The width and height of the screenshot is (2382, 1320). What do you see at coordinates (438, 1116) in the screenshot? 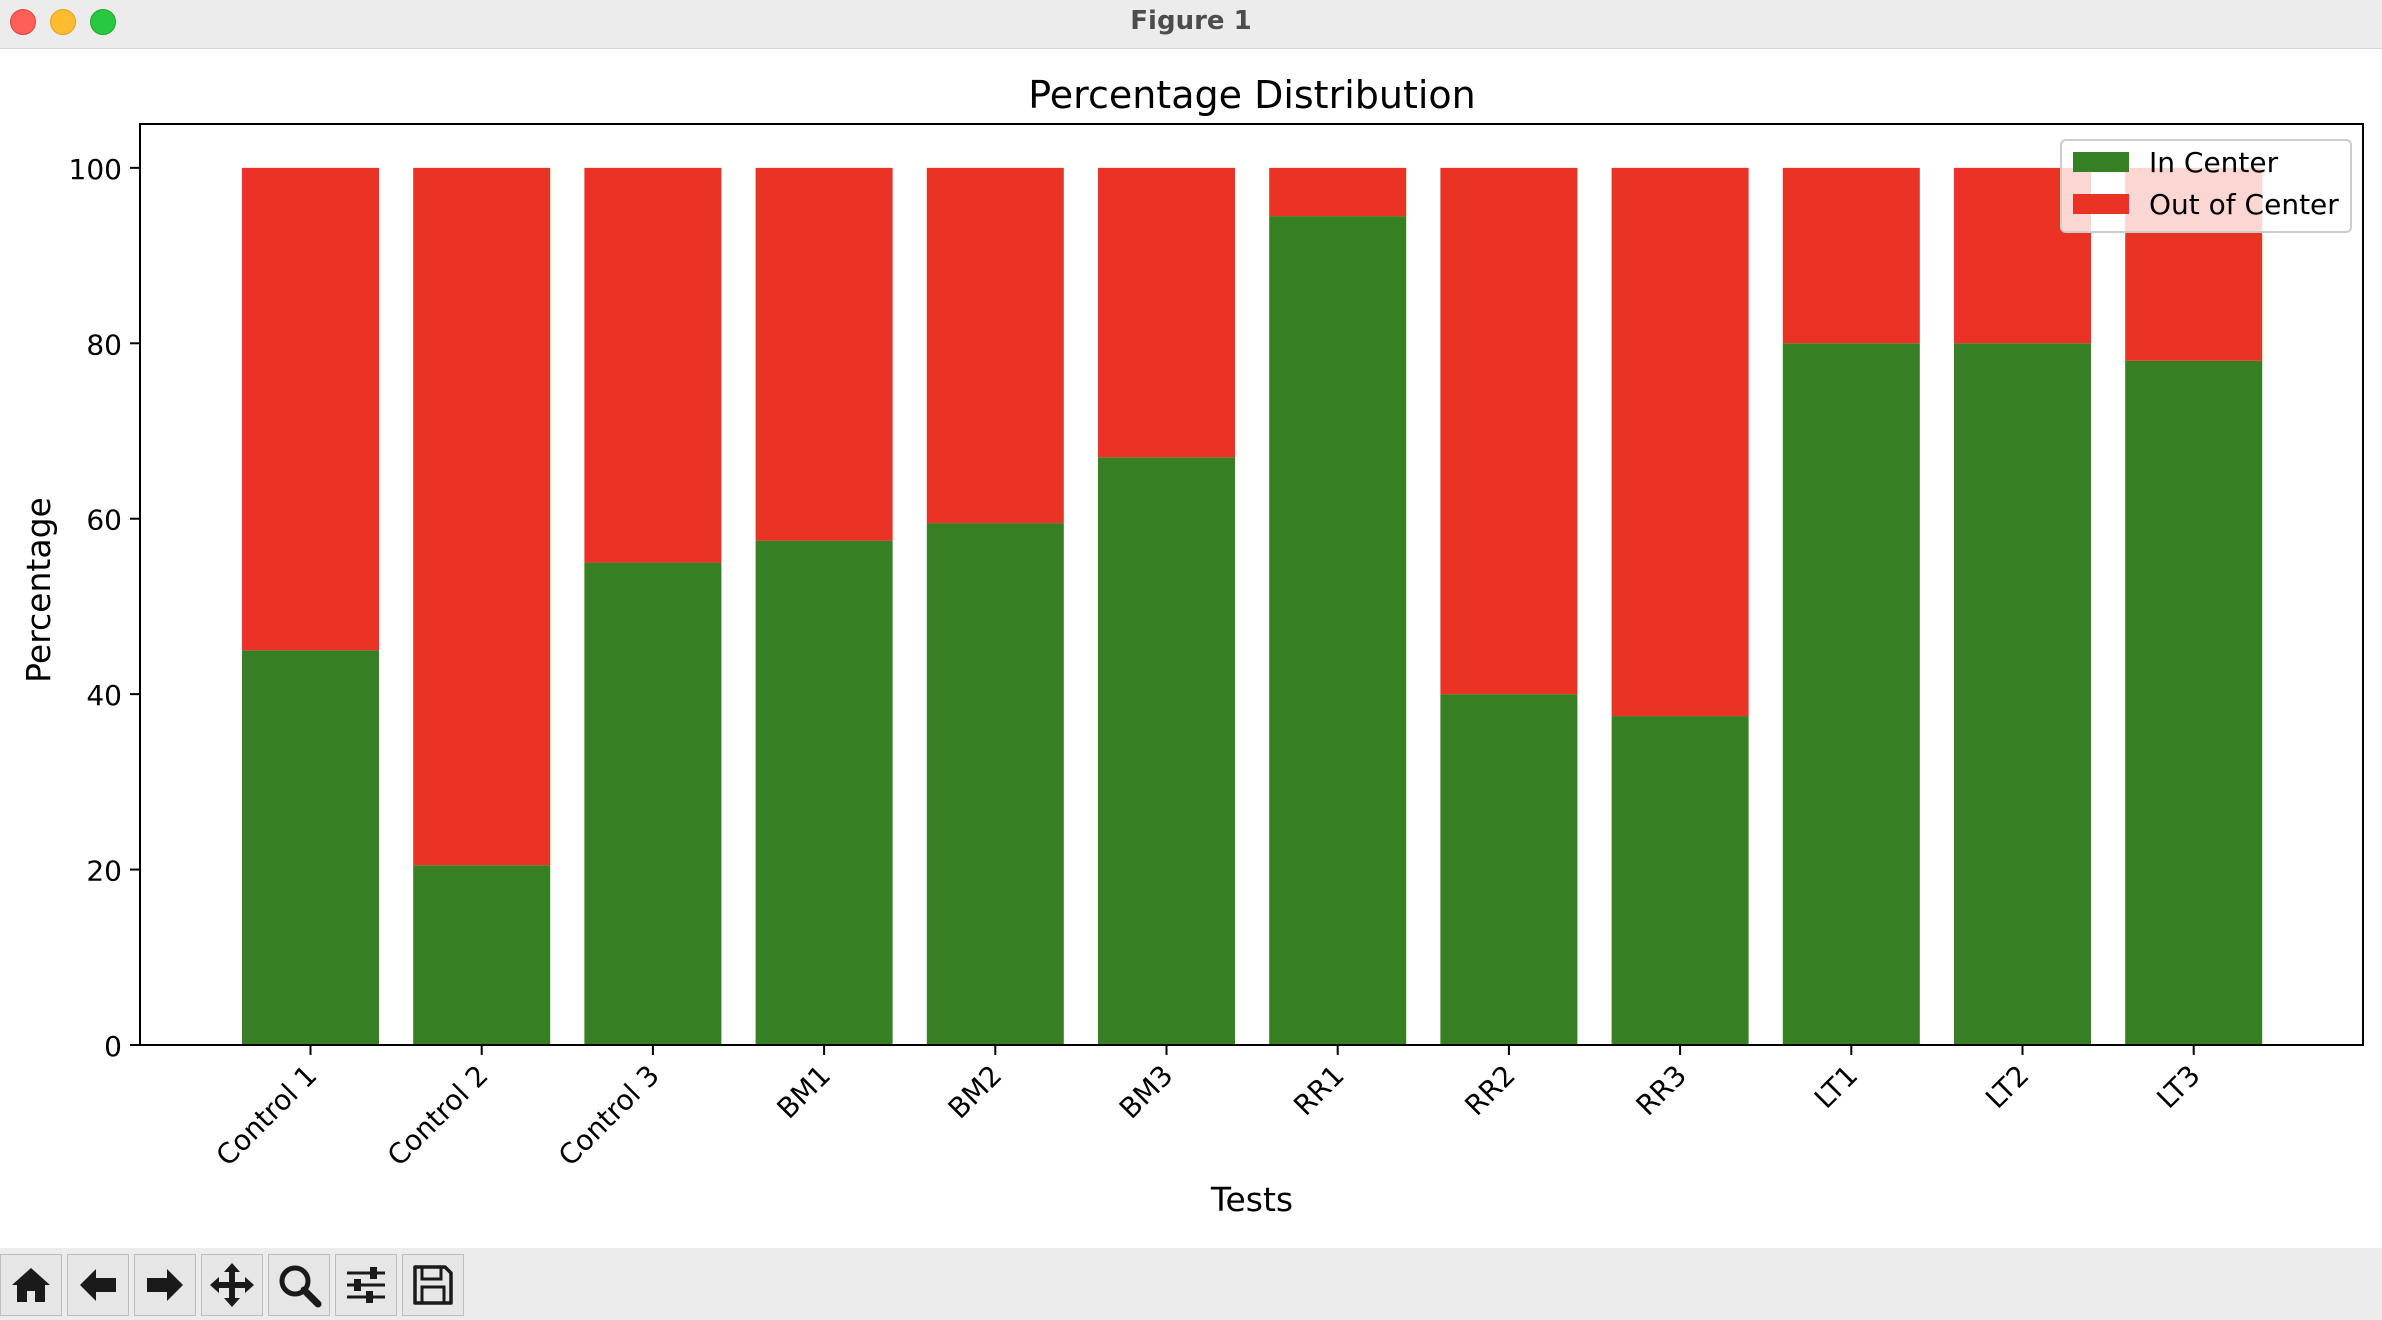
I see `x-tick-label: Control 2` at bounding box center [438, 1116].